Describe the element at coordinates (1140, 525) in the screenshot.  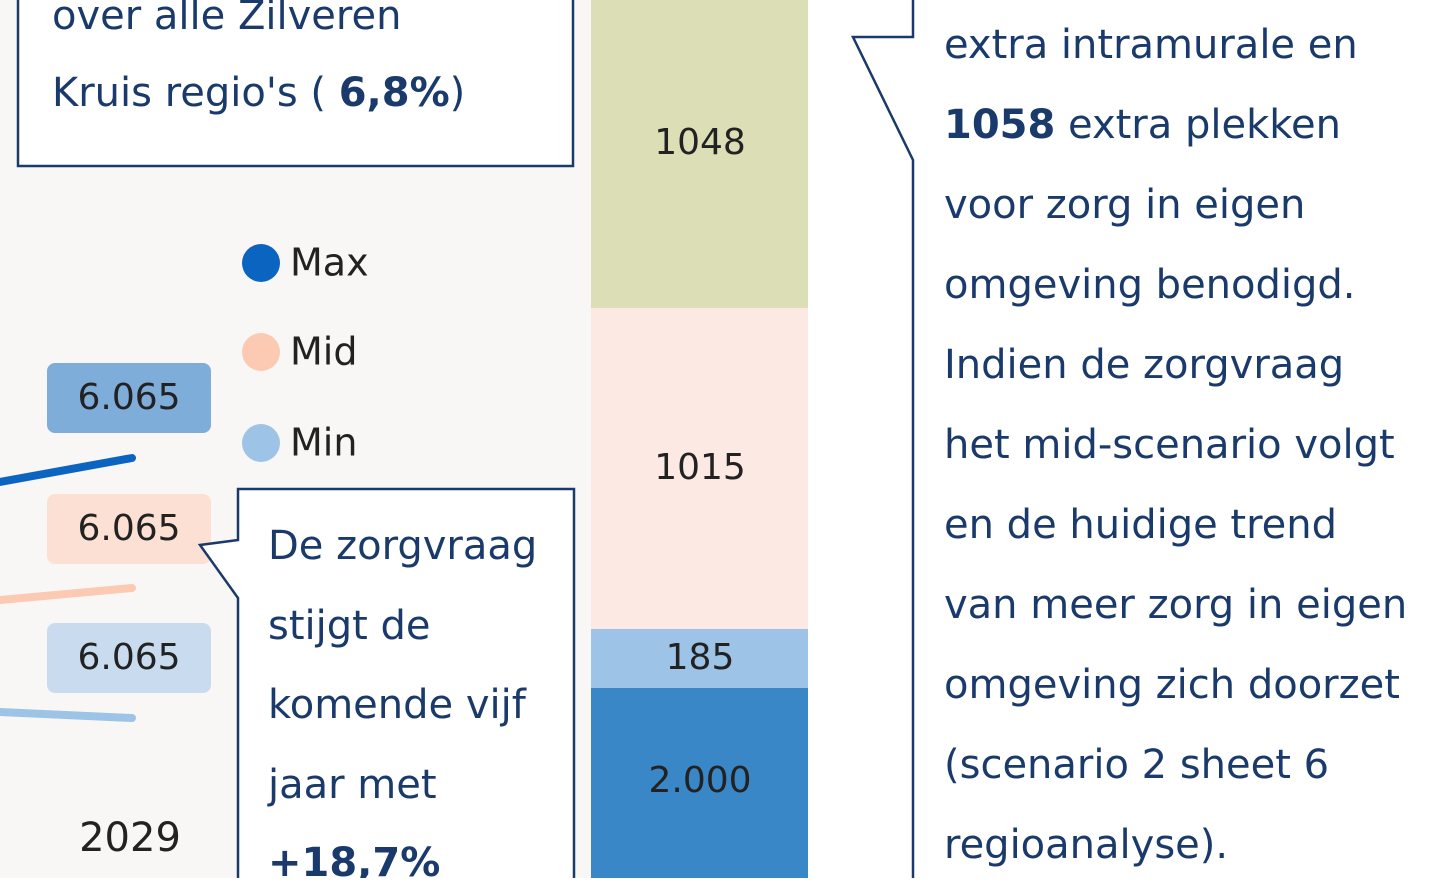
I see `callout-line: en de huidige trend` at that location.